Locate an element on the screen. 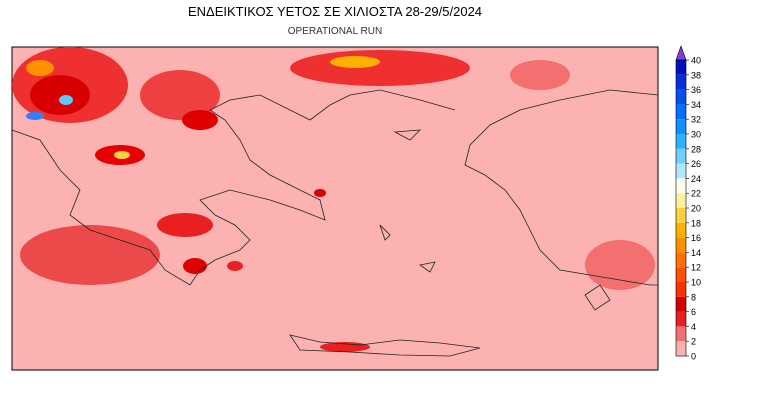 The width and height of the screenshot is (759, 405). colorbar-tick-label: 2 is located at coordinates (693, 342).